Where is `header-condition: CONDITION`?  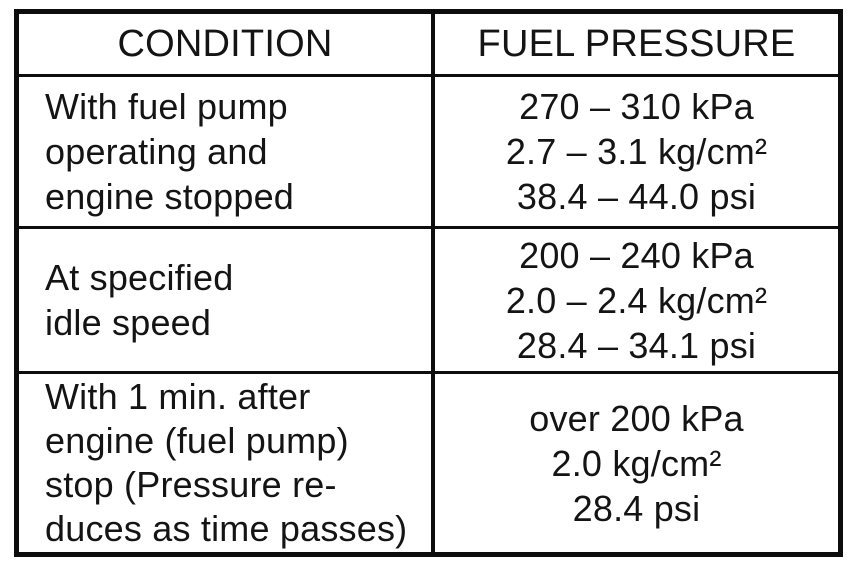 header-condition: CONDITION is located at coordinates (227, 45).